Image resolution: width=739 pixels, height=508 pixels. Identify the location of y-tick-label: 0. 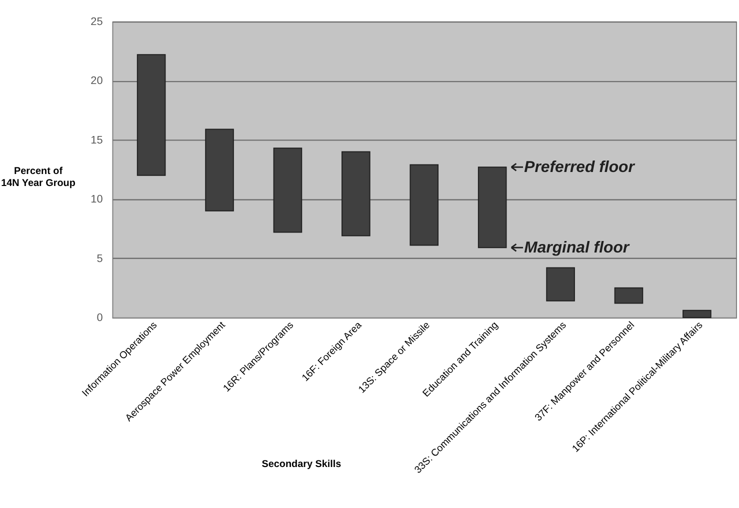
(99, 318).